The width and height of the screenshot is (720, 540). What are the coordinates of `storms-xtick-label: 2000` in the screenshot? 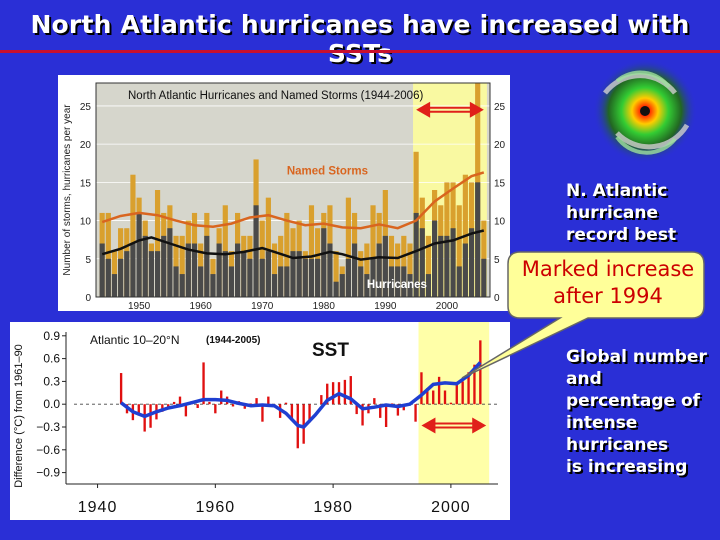 It's located at (447, 306).